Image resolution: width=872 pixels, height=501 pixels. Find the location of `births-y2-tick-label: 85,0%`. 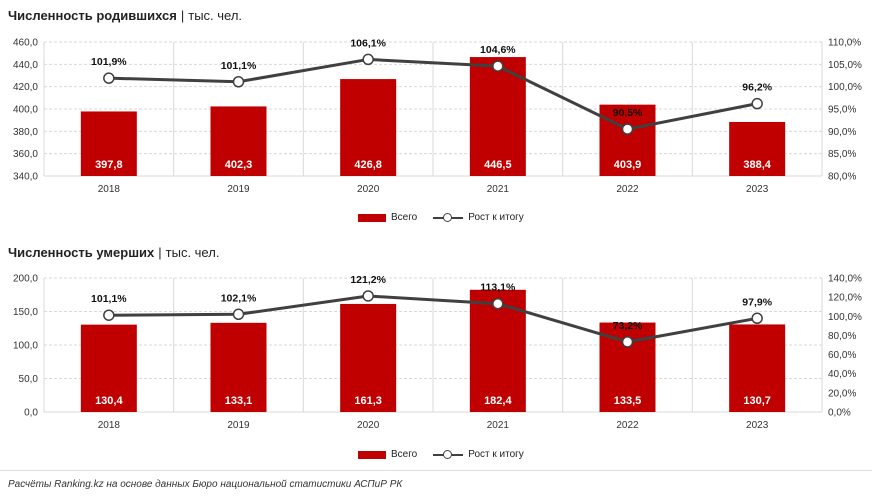

births-y2-tick-label: 85,0% is located at coordinates (842, 154).